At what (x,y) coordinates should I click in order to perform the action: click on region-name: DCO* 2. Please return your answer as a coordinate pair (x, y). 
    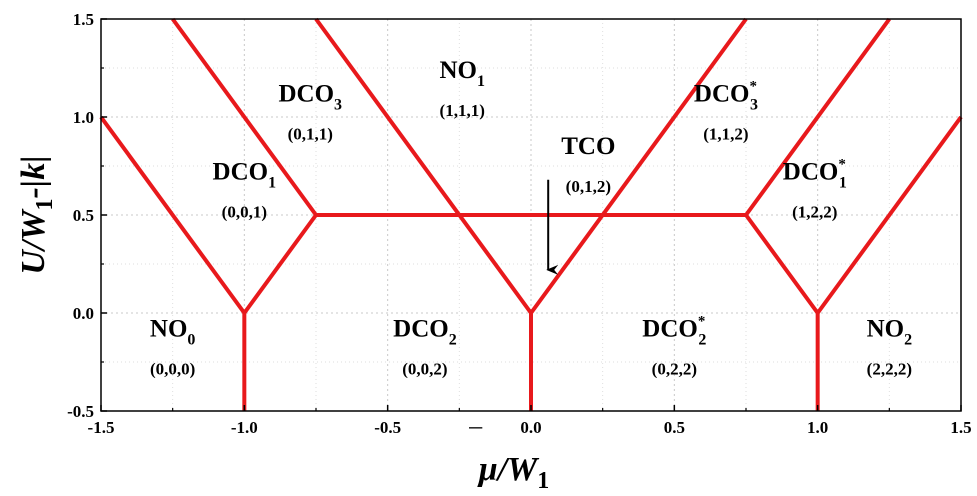
    Looking at the image, I should click on (674, 331).